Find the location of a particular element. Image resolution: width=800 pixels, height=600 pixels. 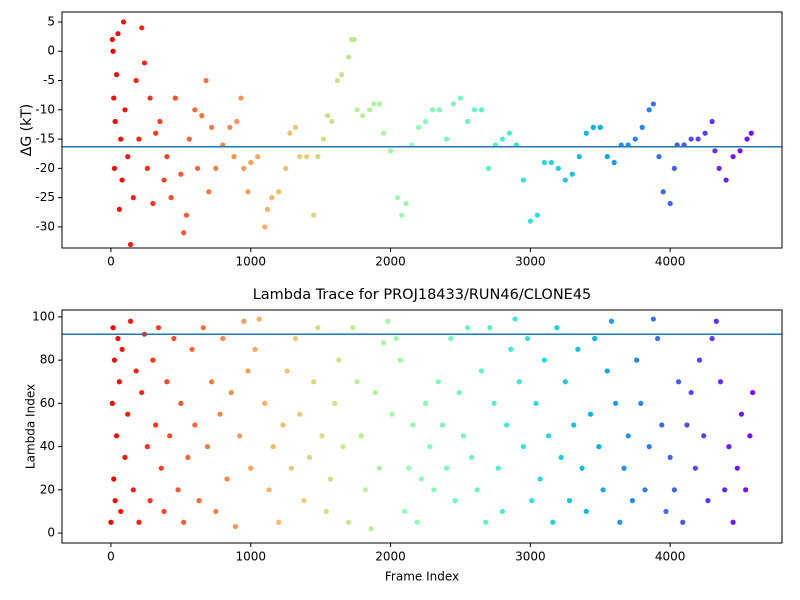

y-tick-label: -30 is located at coordinates (45, 226).